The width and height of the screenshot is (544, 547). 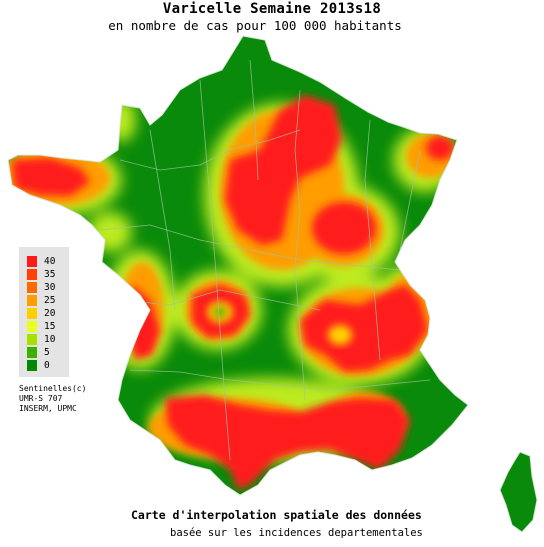 What do you see at coordinates (41, 398) in the screenshot?
I see `credit-line-2: UMR-S 707` at bounding box center [41, 398].